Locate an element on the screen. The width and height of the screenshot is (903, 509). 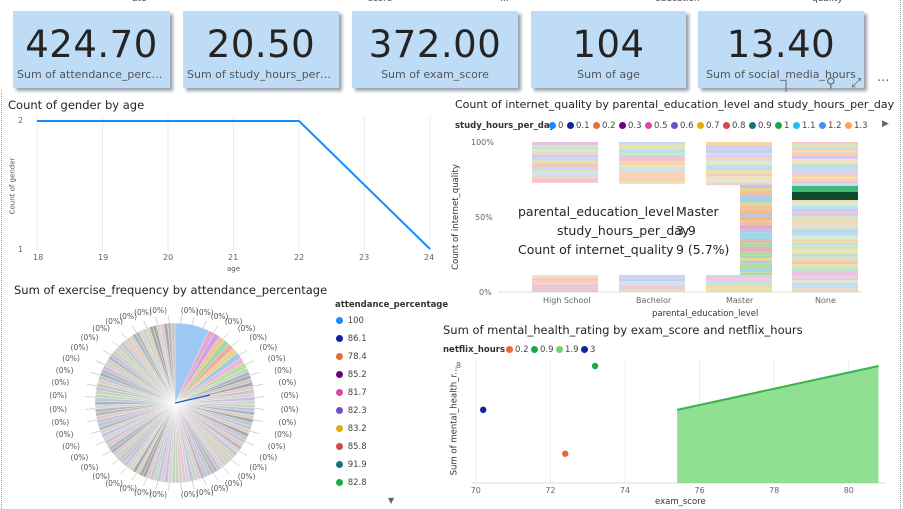
drill-icon: | is located at coordinates (786, 85).